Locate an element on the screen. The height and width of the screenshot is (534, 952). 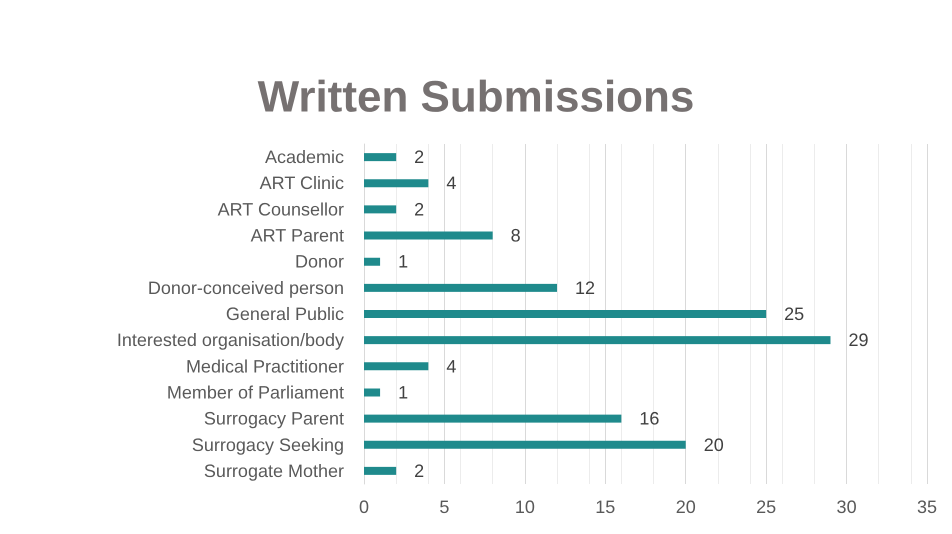
data-label: 12 is located at coordinates (585, 288).